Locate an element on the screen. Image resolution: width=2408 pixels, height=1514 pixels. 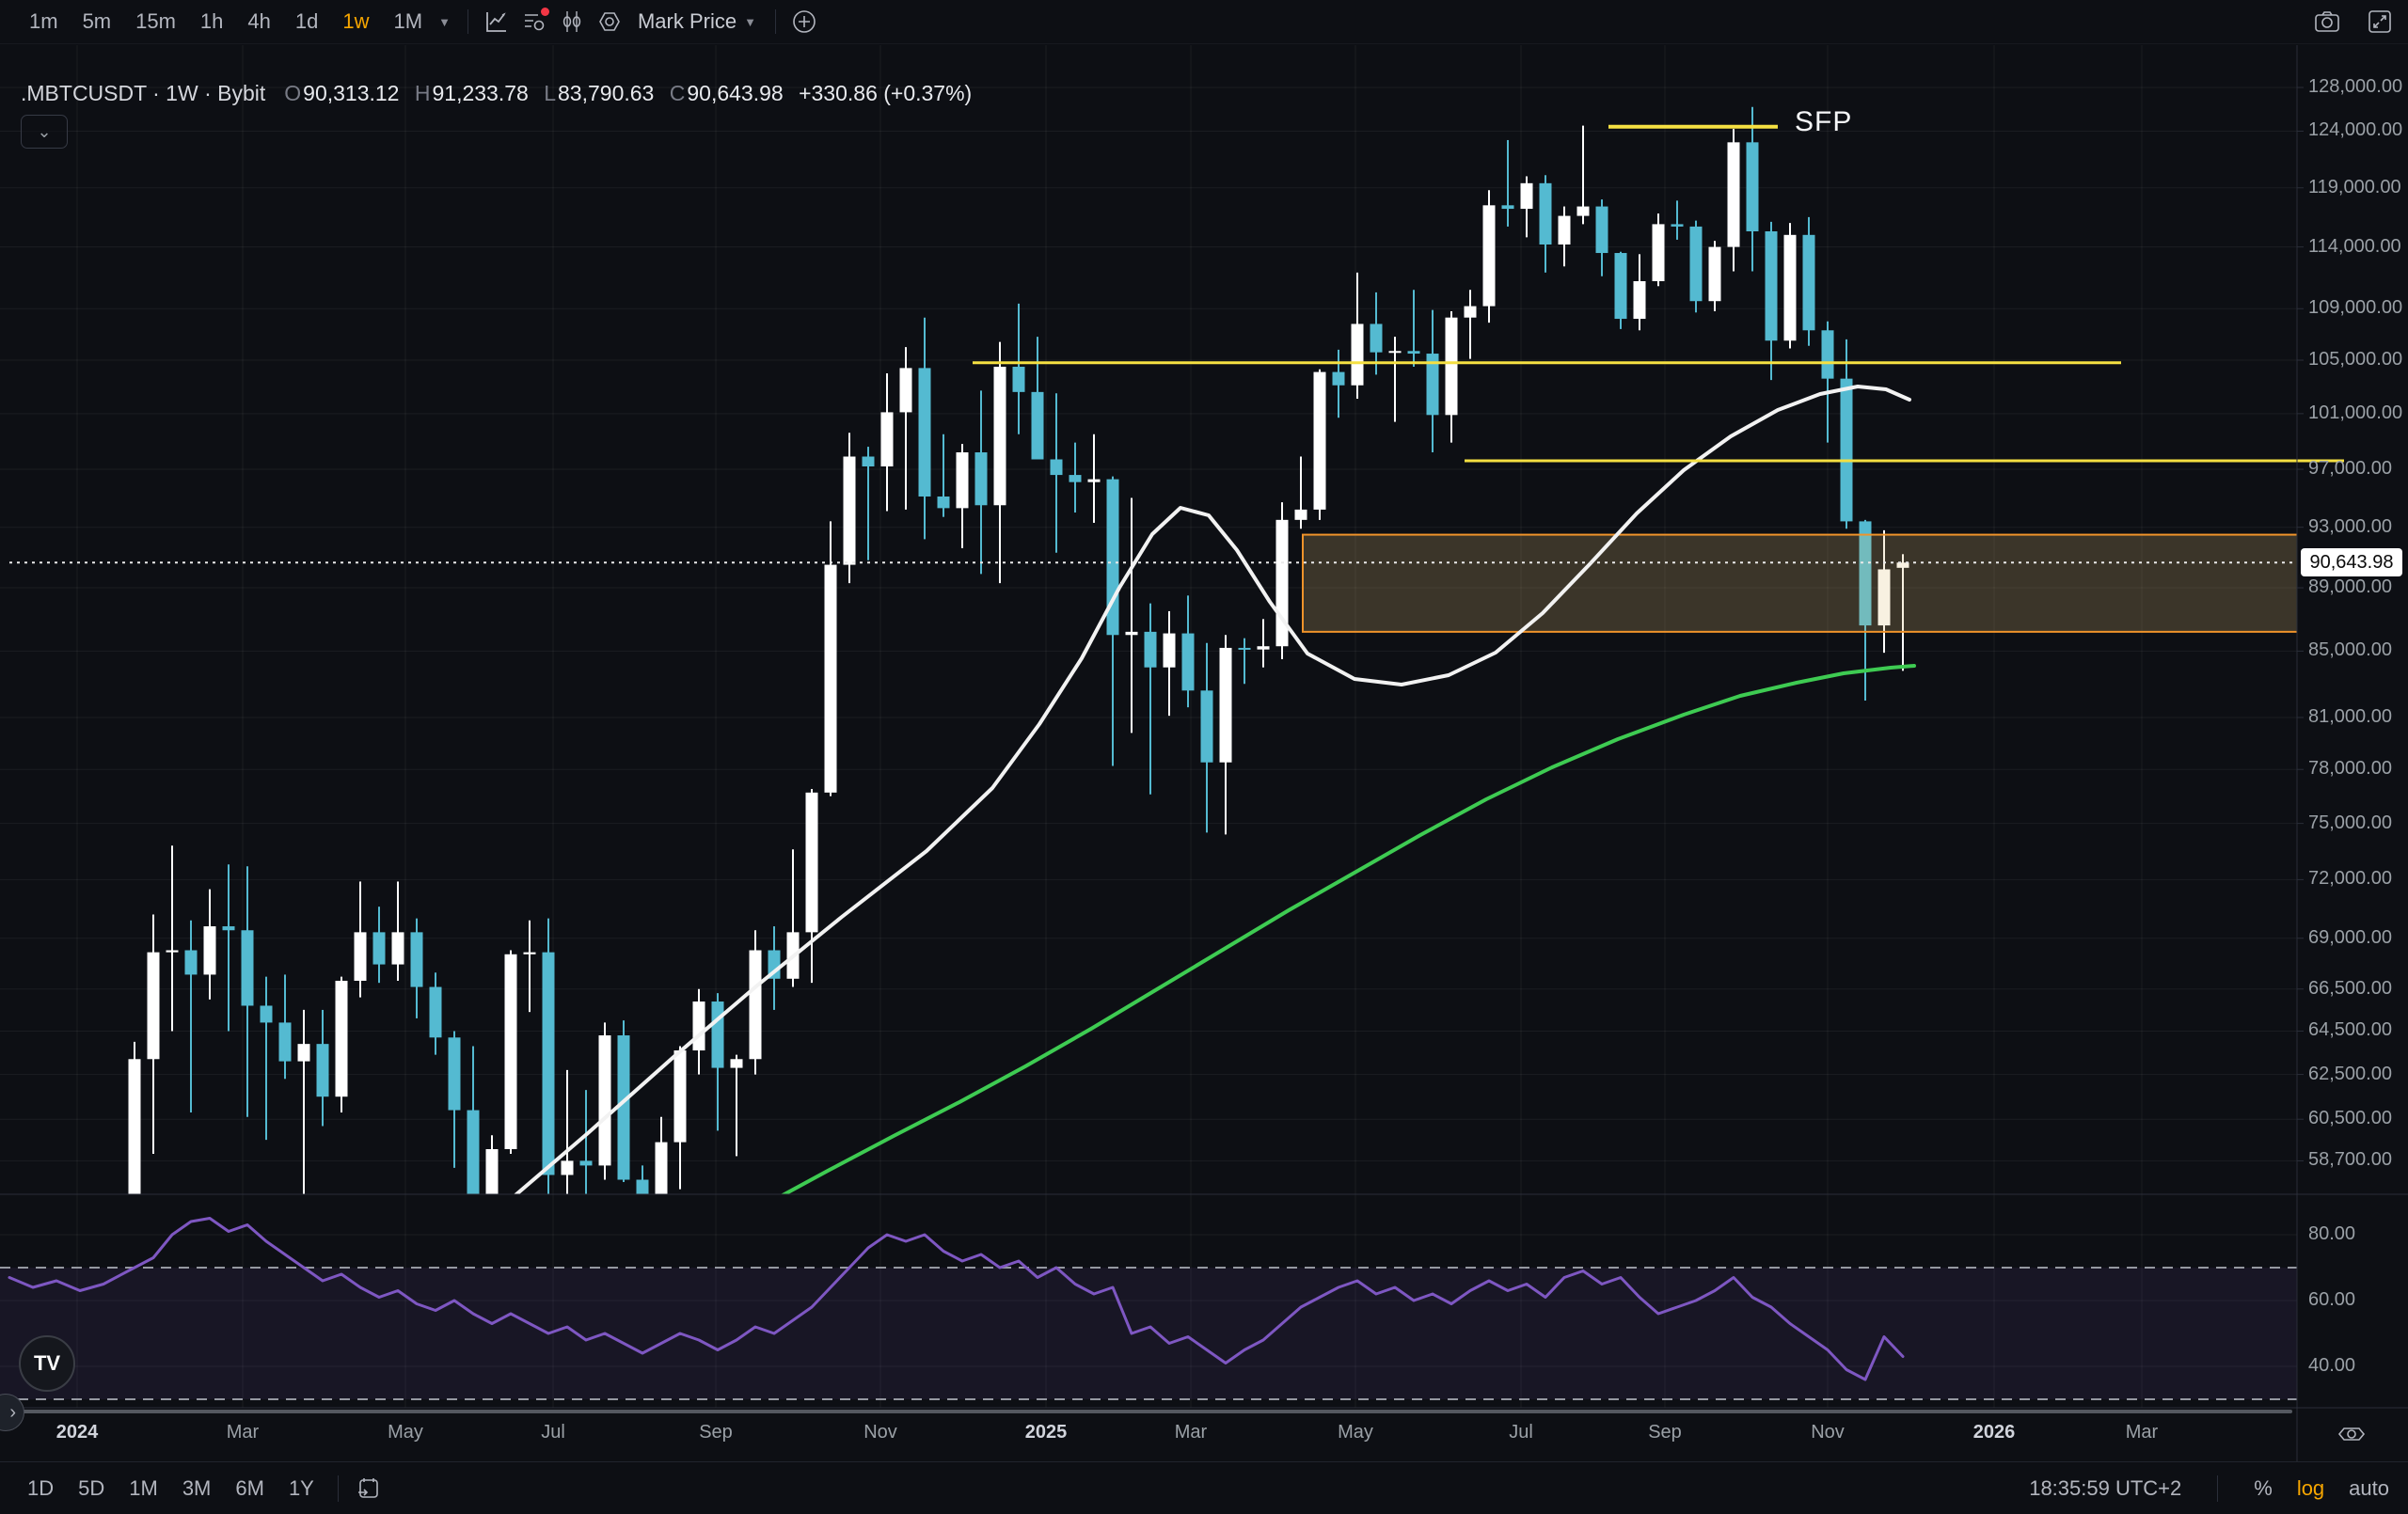
open-value: 90,313.12 is located at coordinates (352, 93).